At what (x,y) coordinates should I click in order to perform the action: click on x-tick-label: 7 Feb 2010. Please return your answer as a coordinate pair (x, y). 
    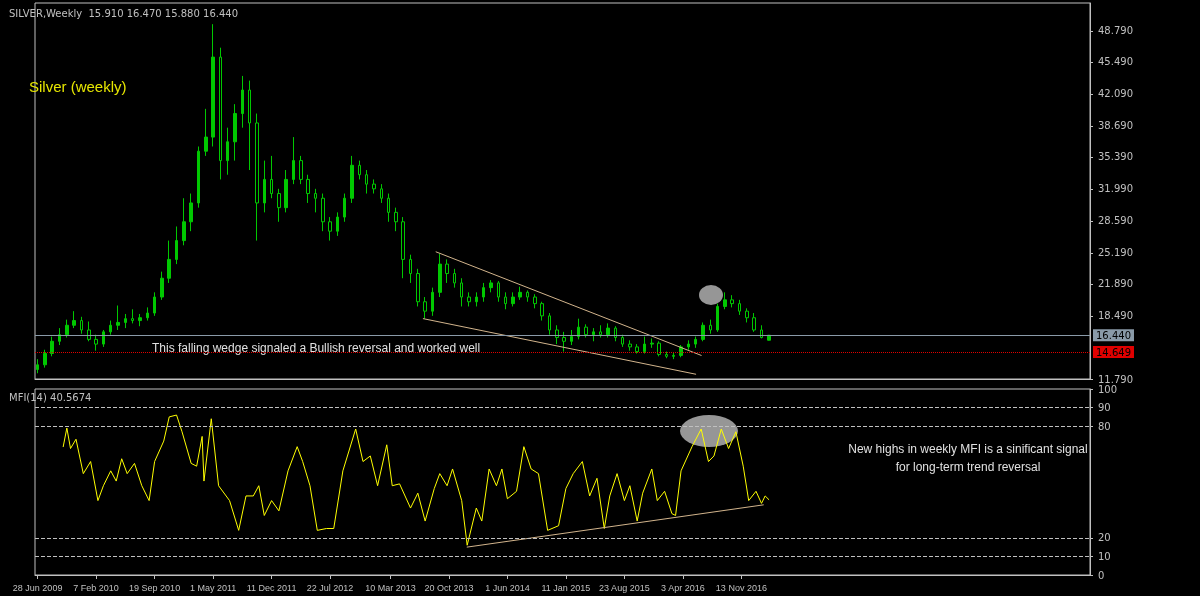
    Looking at the image, I should click on (96, 587).